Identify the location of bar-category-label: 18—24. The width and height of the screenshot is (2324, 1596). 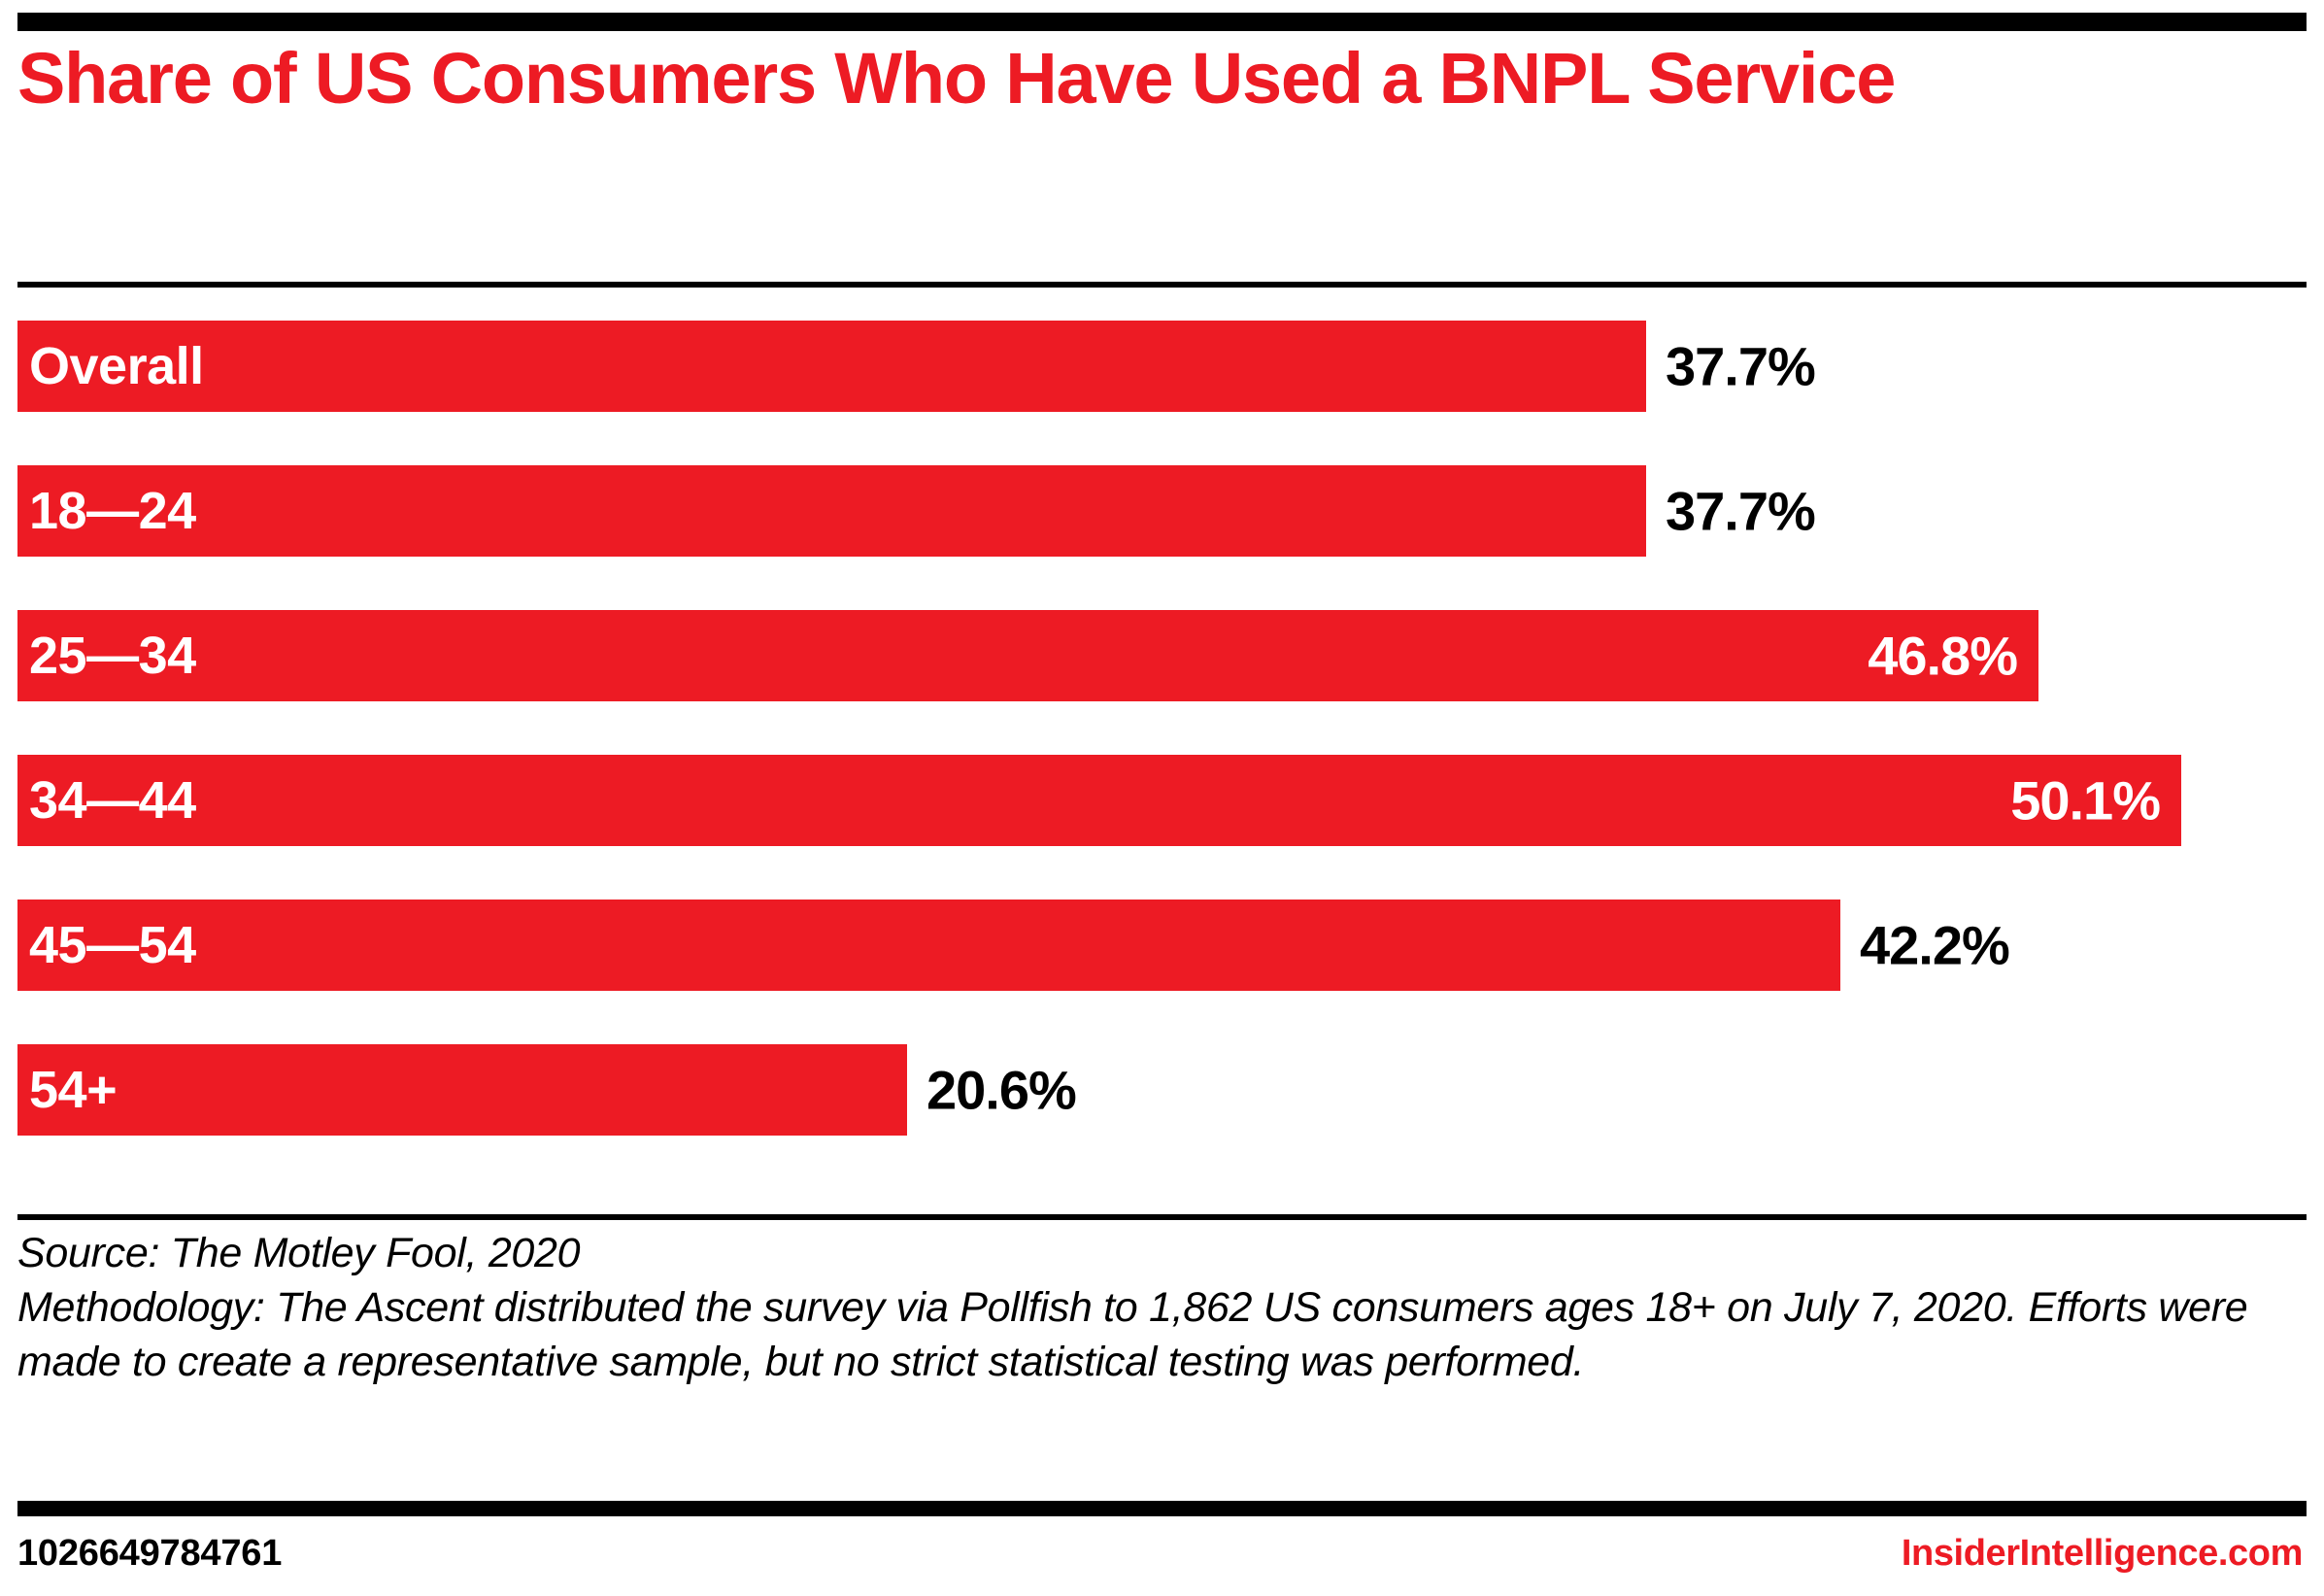
(112, 511).